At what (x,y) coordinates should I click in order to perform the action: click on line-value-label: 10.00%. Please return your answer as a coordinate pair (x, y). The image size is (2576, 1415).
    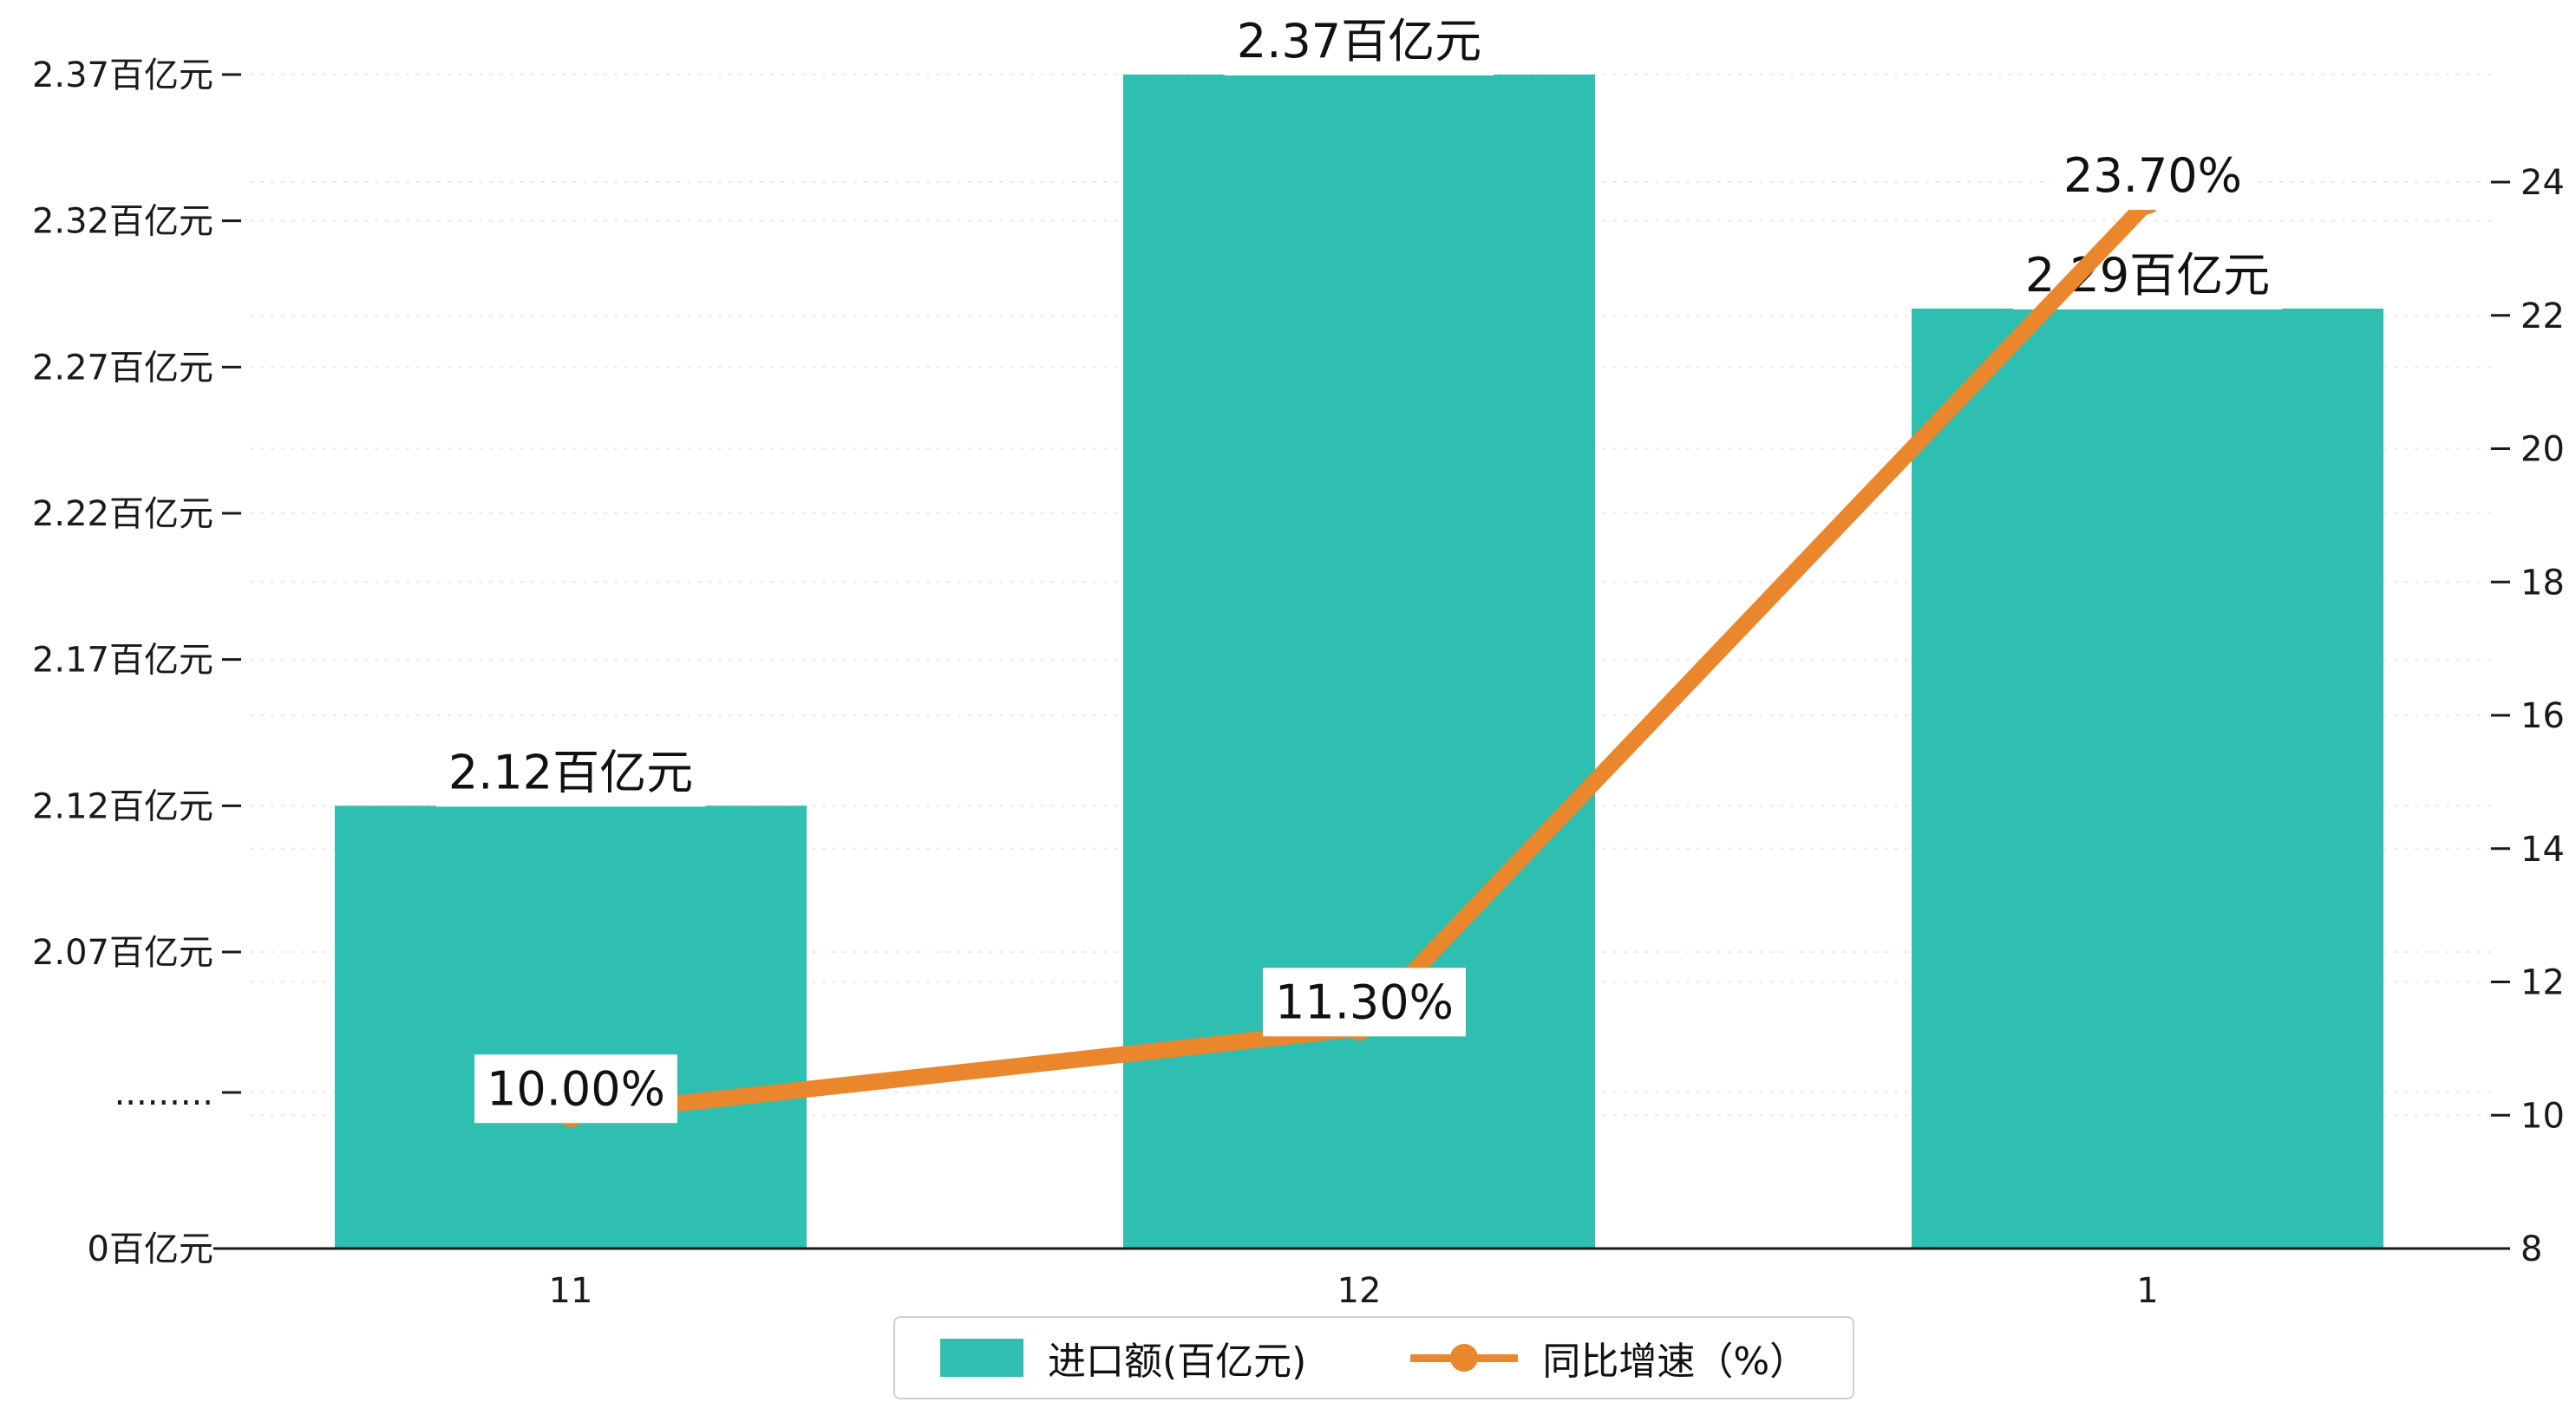
    Looking at the image, I should click on (576, 1088).